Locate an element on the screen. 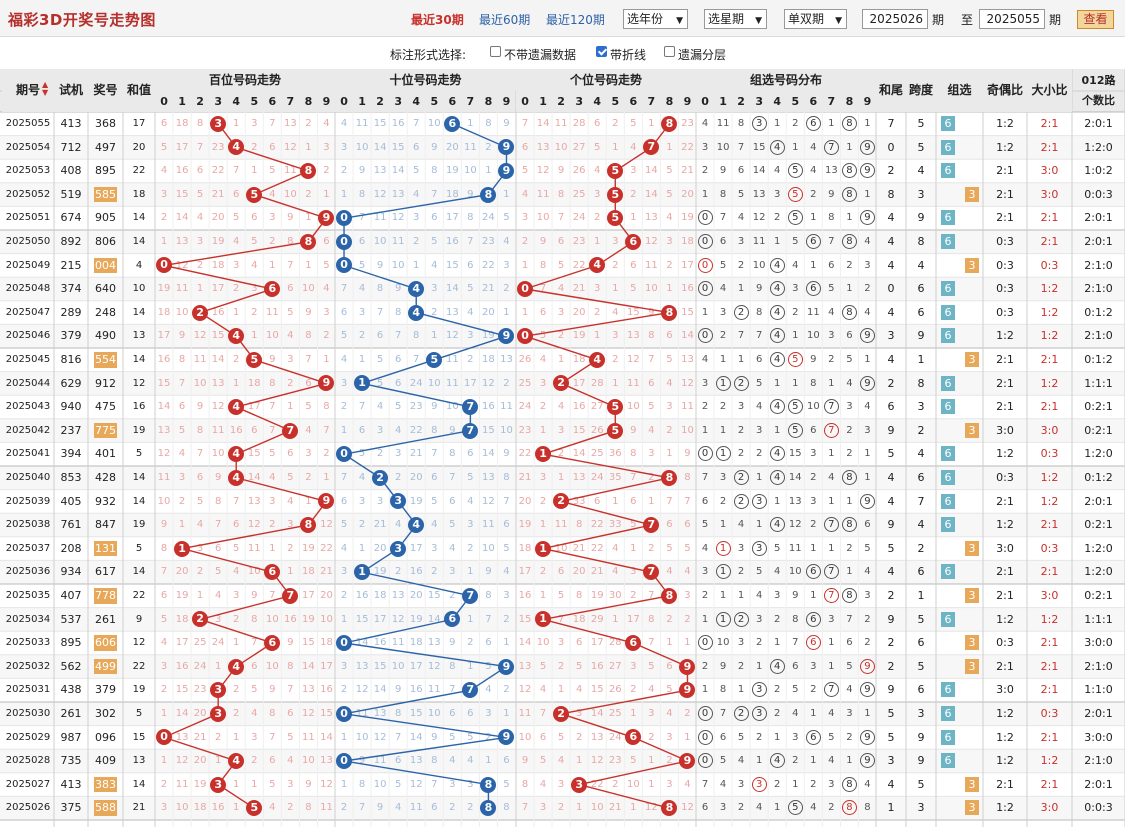 Image resolution: width=1125 pixels, height=827 pixels. miss-layer-checkbox is located at coordinates (669, 51).